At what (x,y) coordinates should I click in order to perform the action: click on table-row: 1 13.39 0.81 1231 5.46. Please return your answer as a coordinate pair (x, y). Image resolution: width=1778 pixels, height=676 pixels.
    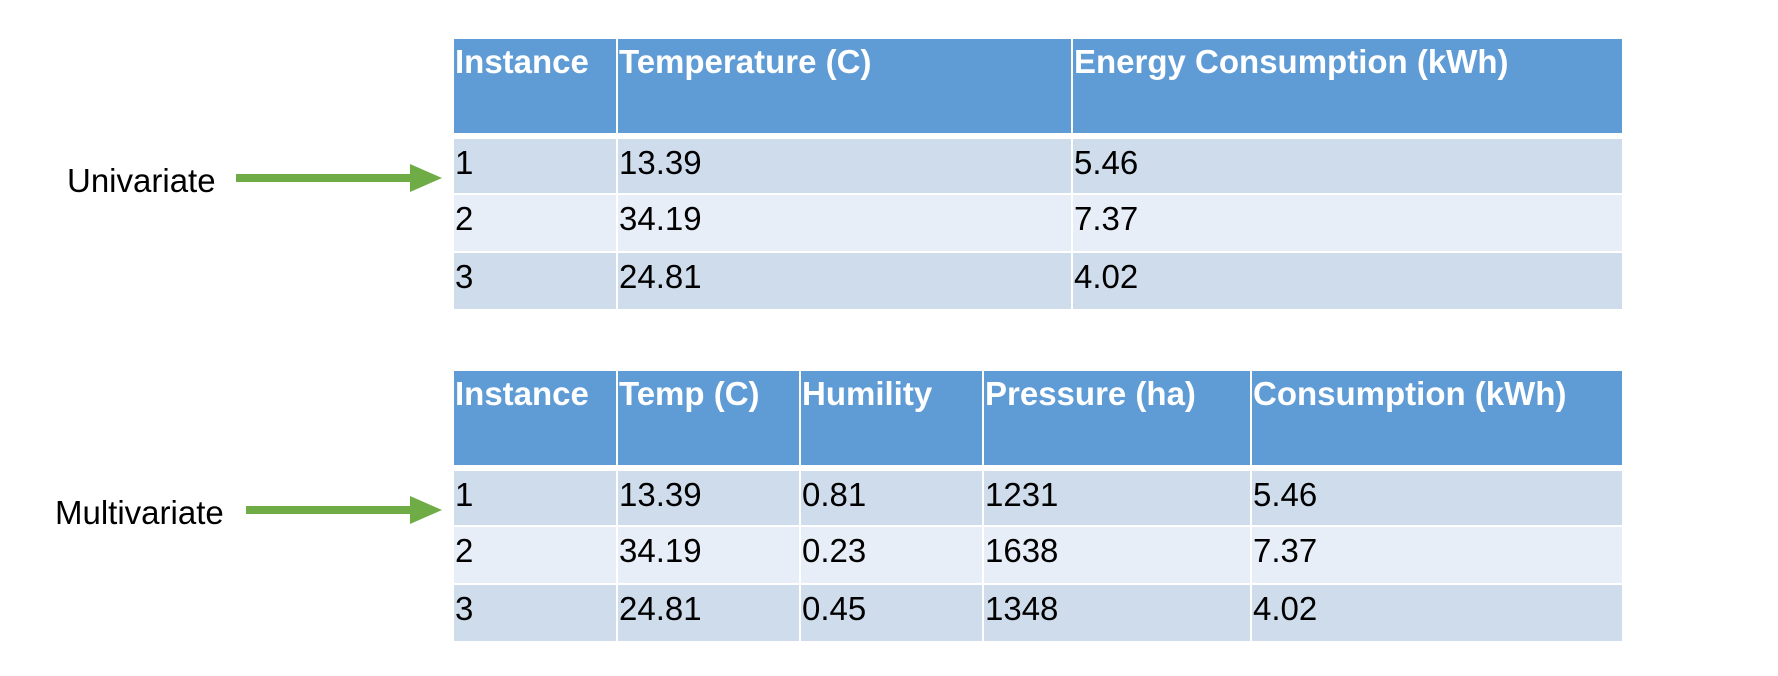
    Looking at the image, I should click on (1038, 497).